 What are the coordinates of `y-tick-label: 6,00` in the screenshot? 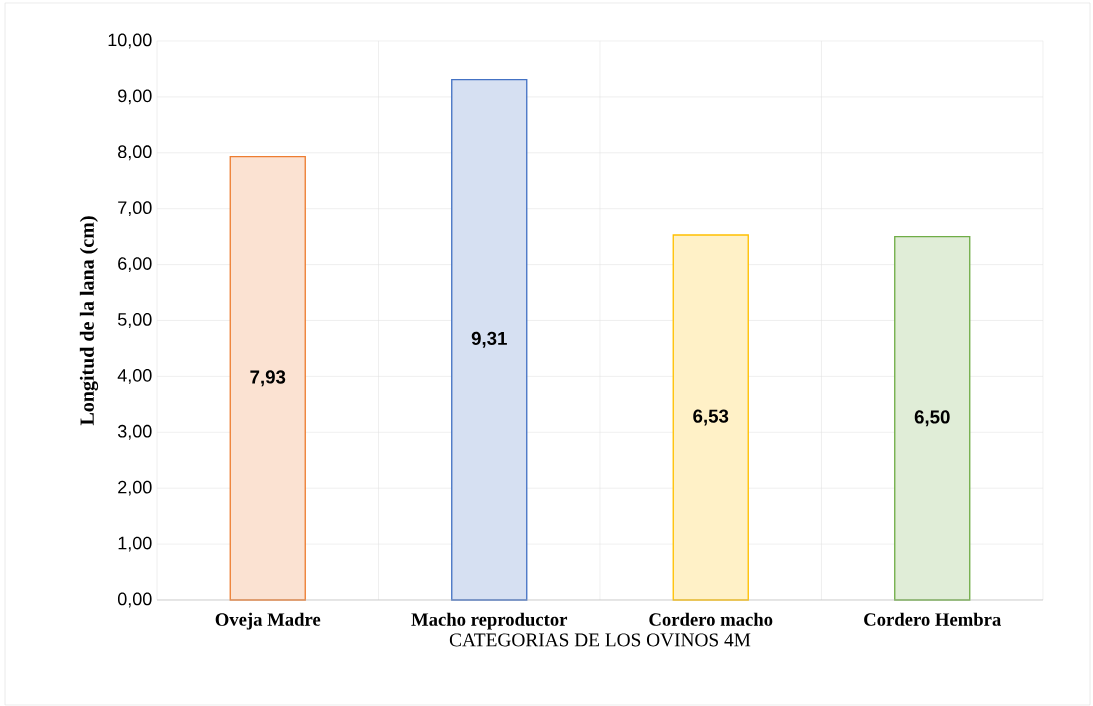 It's located at (135, 265).